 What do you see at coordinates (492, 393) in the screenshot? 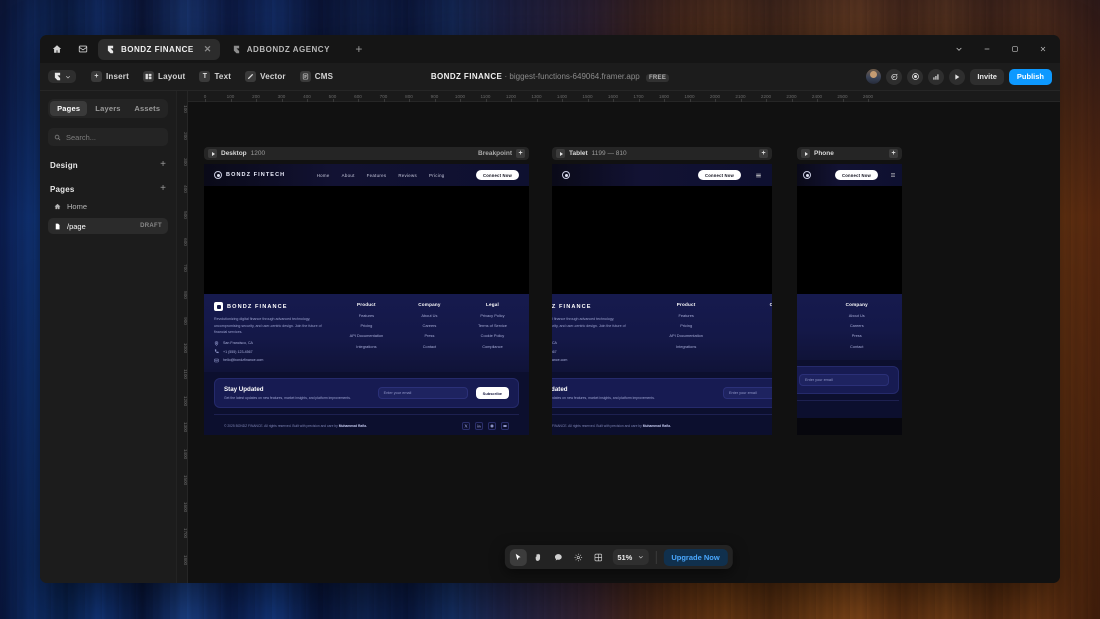
I see `subscribe-button: Subscribe` at bounding box center [492, 393].